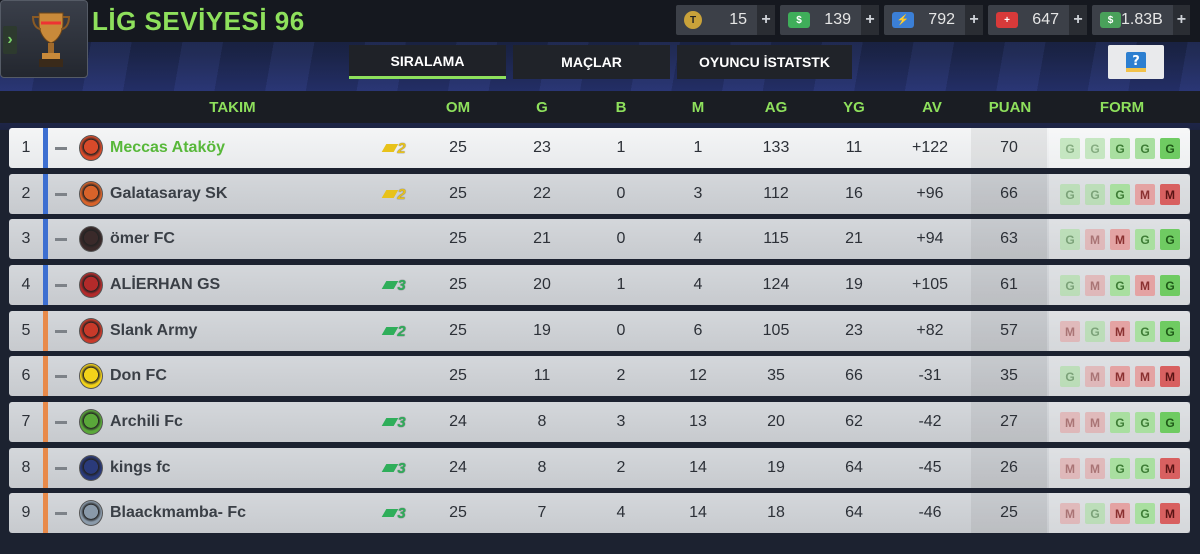  Describe the element at coordinates (178, 512) in the screenshot. I see `team-name: Blaackmamba- Fc` at that location.